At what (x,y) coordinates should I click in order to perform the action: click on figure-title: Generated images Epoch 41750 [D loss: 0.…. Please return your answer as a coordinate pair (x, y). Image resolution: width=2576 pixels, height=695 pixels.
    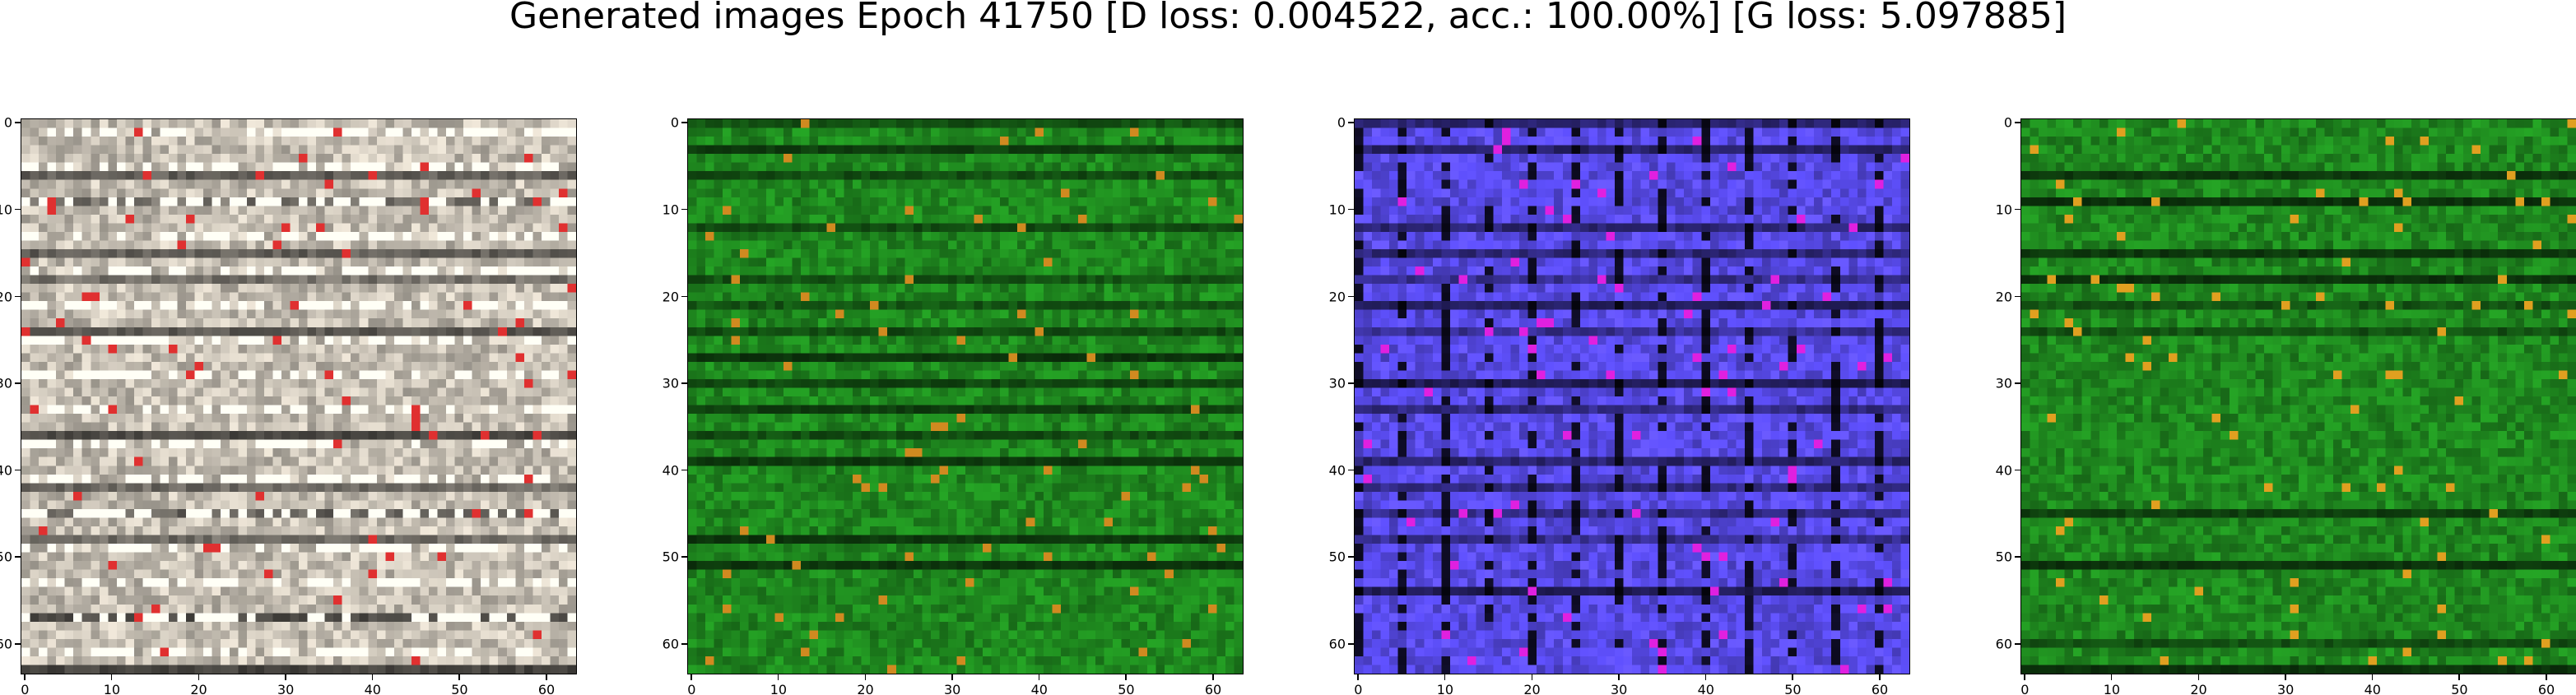
    Looking at the image, I should click on (1288, 18).